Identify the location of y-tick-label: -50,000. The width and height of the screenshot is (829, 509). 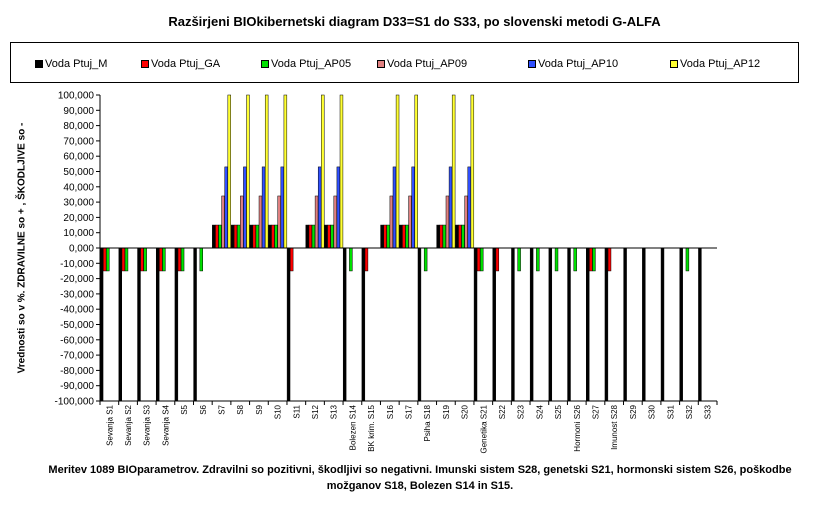
(77, 325).